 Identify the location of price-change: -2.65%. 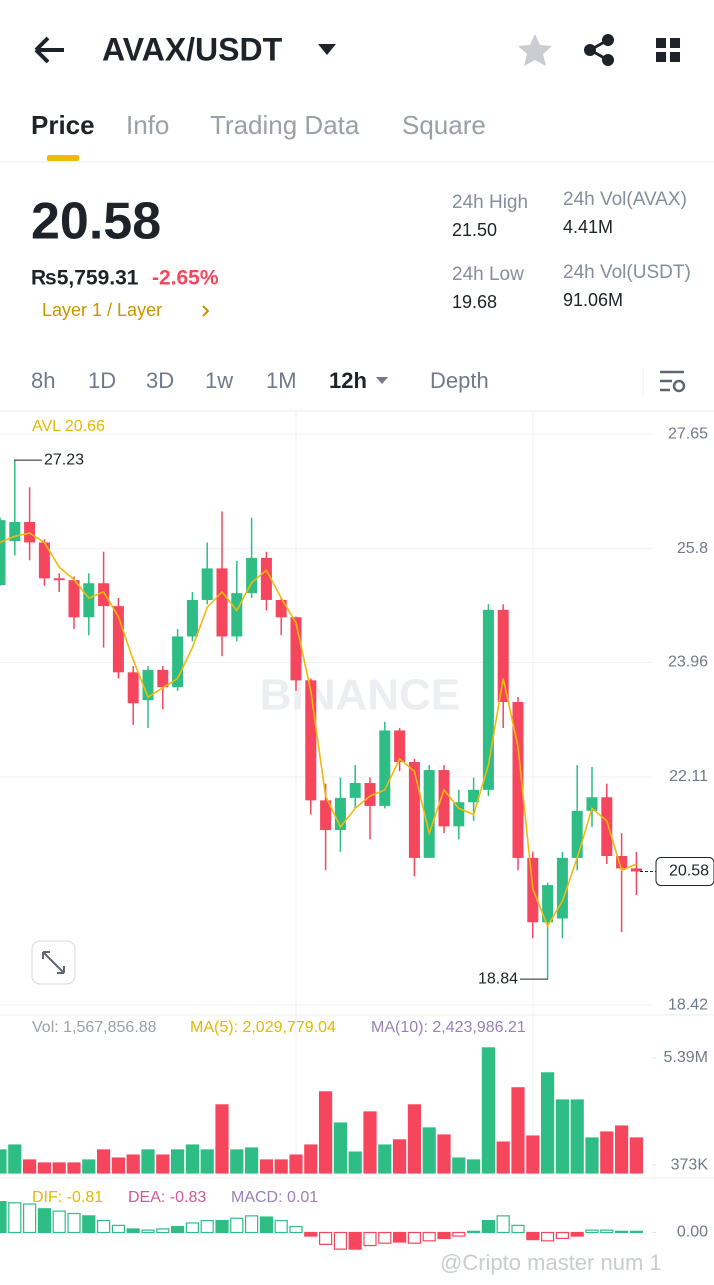
(185, 278).